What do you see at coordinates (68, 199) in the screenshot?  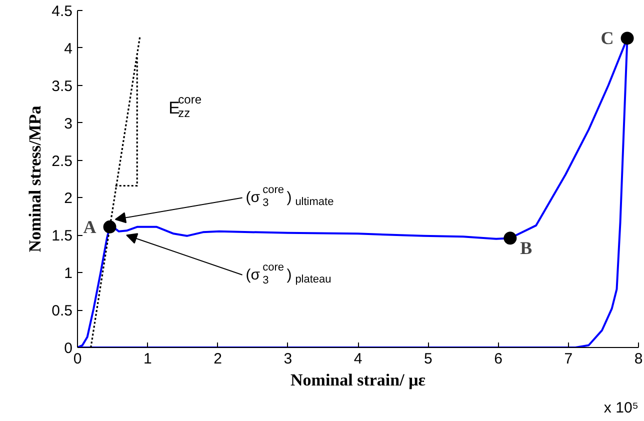 I see `y-tick-label: 2` at bounding box center [68, 199].